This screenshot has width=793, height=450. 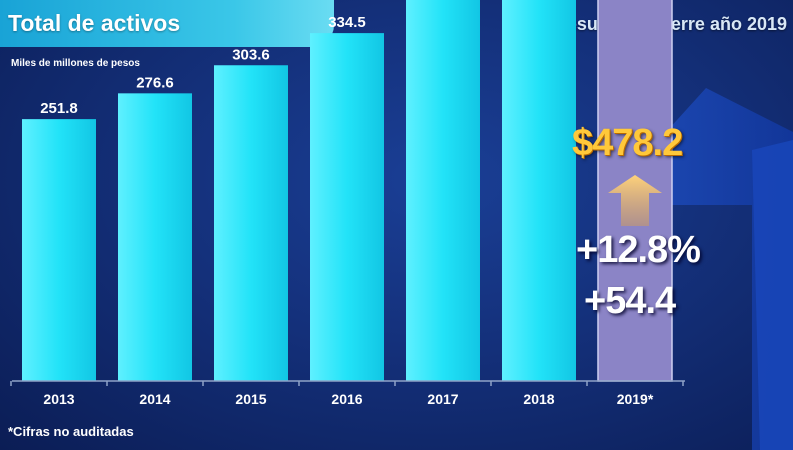 What do you see at coordinates (638, 250) in the screenshot?
I see `growth-percent-label: +12.8%` at bounding box center [638, 250].